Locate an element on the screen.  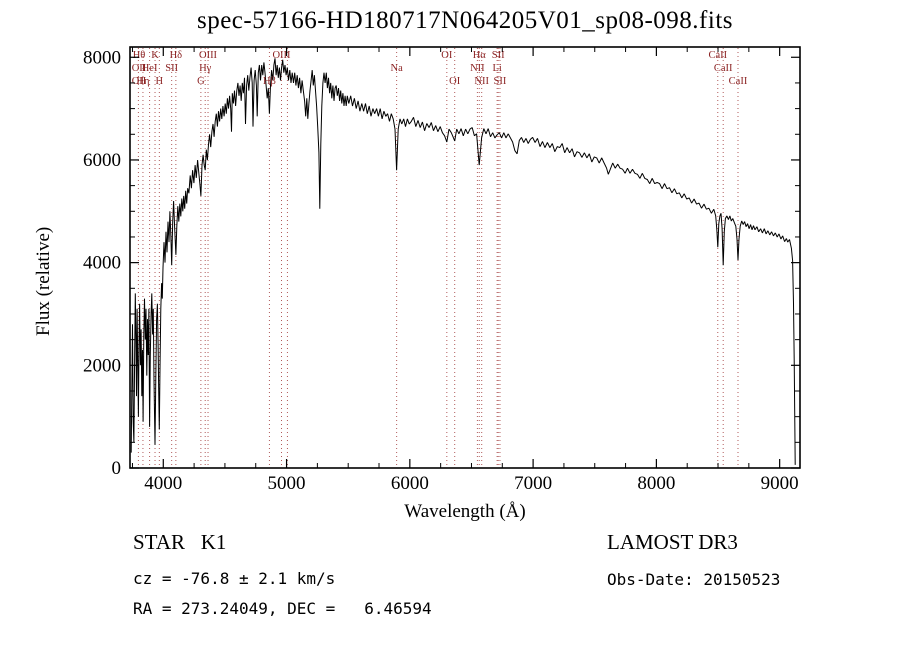
radial-velocity-label: cz = -76.8 ± 2.1 km/s is located at coordinates (234, 578).